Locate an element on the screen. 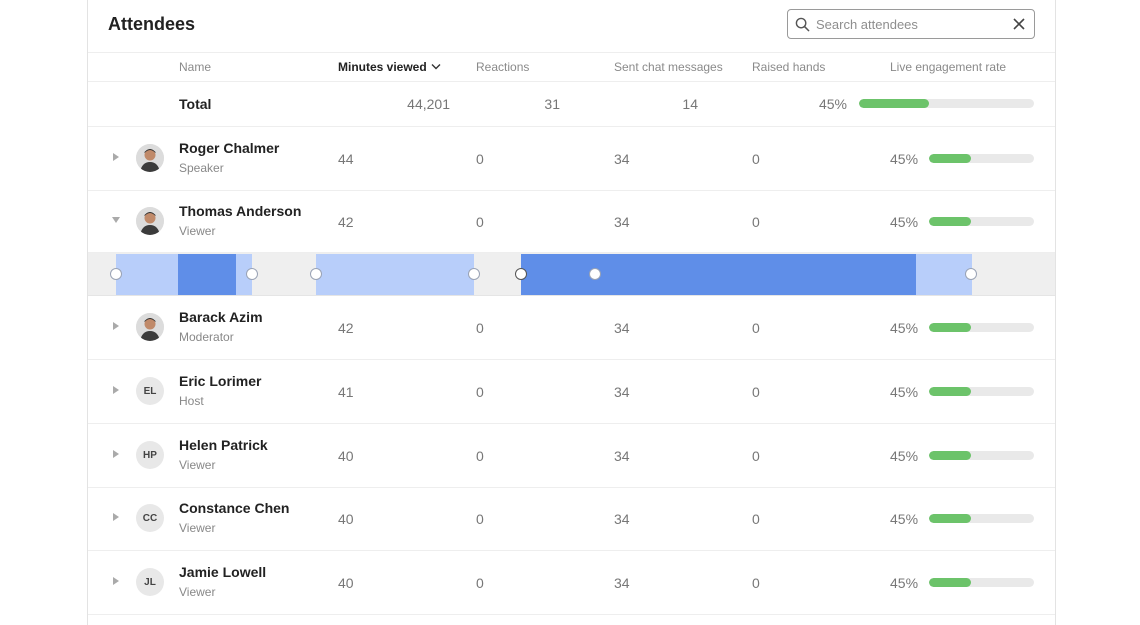 The width and height of the screenshot is (1140, 625). search-box is located at coordinates (911, 24).